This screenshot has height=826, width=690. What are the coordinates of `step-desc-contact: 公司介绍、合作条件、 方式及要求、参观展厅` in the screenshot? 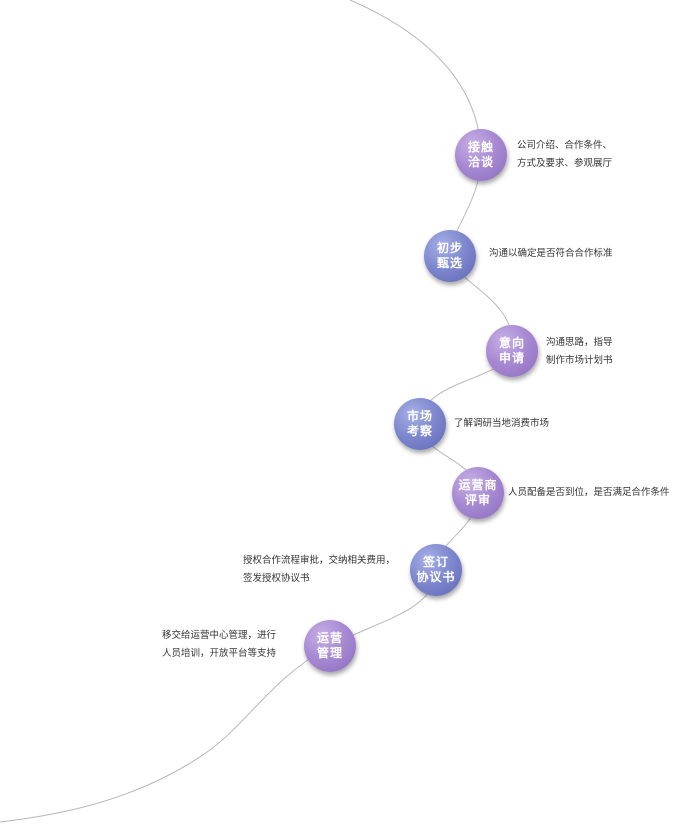 It's located at (564, 155).